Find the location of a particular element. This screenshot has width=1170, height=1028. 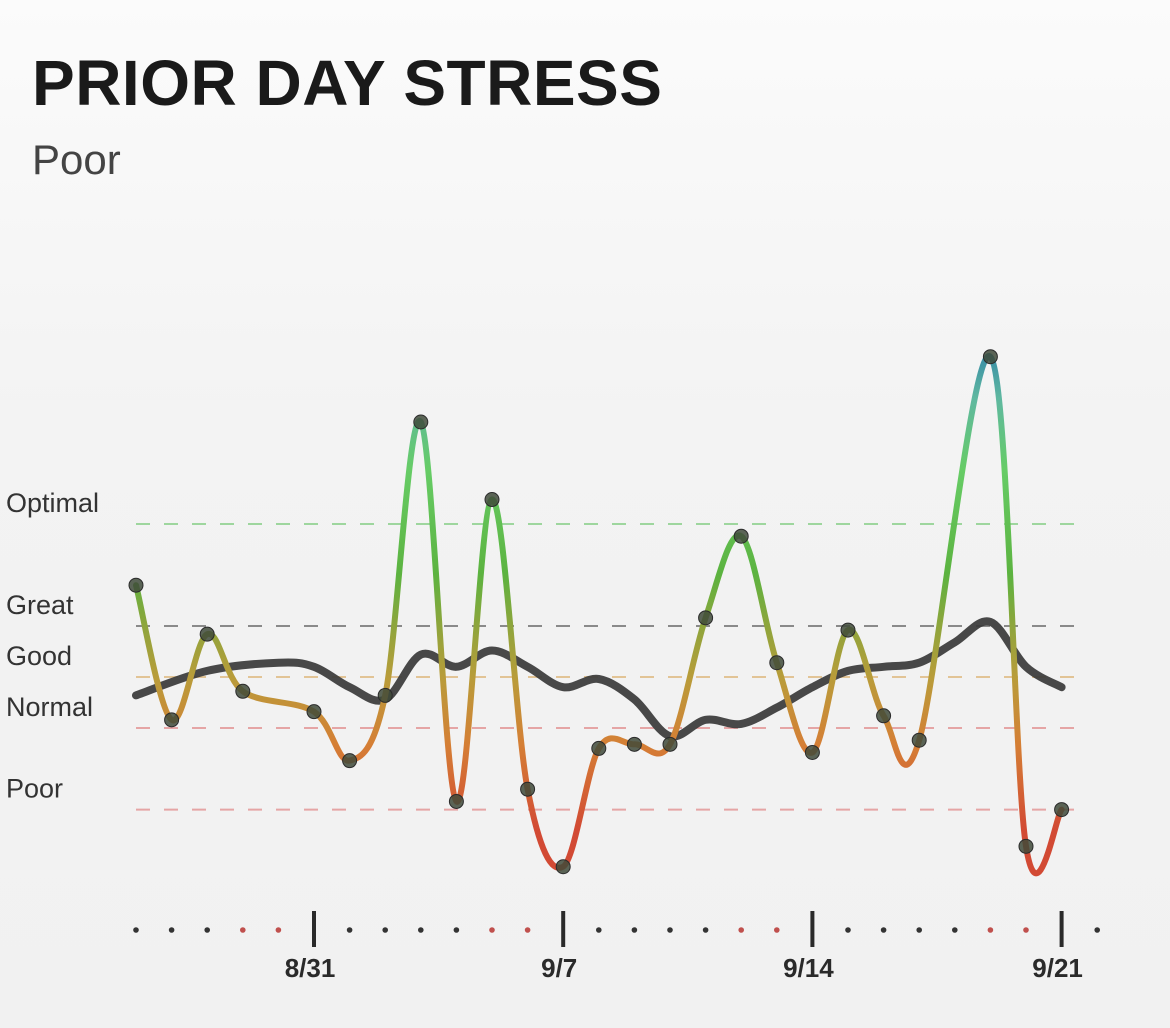

x-tick-label: 9/7 is located at coordinates (559, 968).